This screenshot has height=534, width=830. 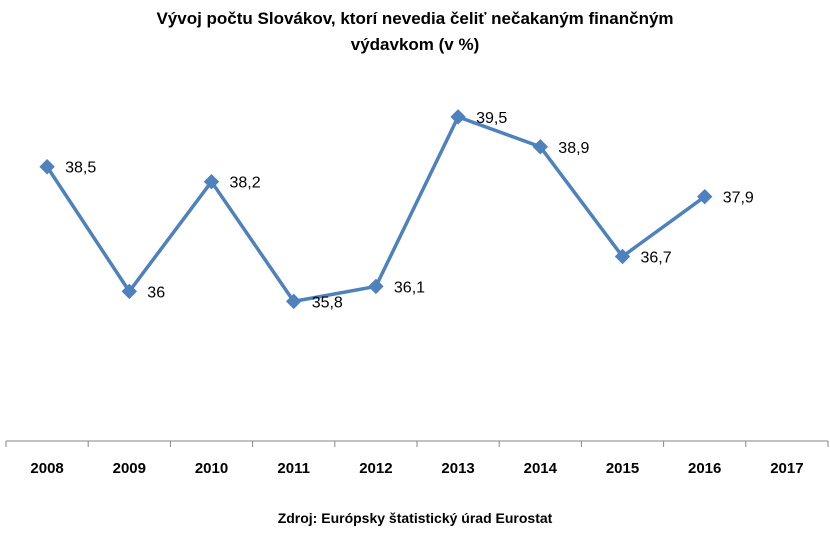 I want to click on x-tick-label: 2009, so click(x=129, y=468).